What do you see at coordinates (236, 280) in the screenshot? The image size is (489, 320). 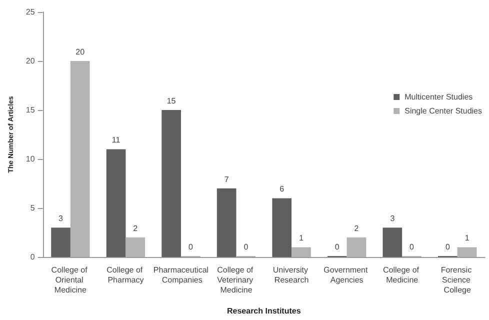 I see `x-tick-label: College of Veterinary Medicine` at bounding box center [236, 280].